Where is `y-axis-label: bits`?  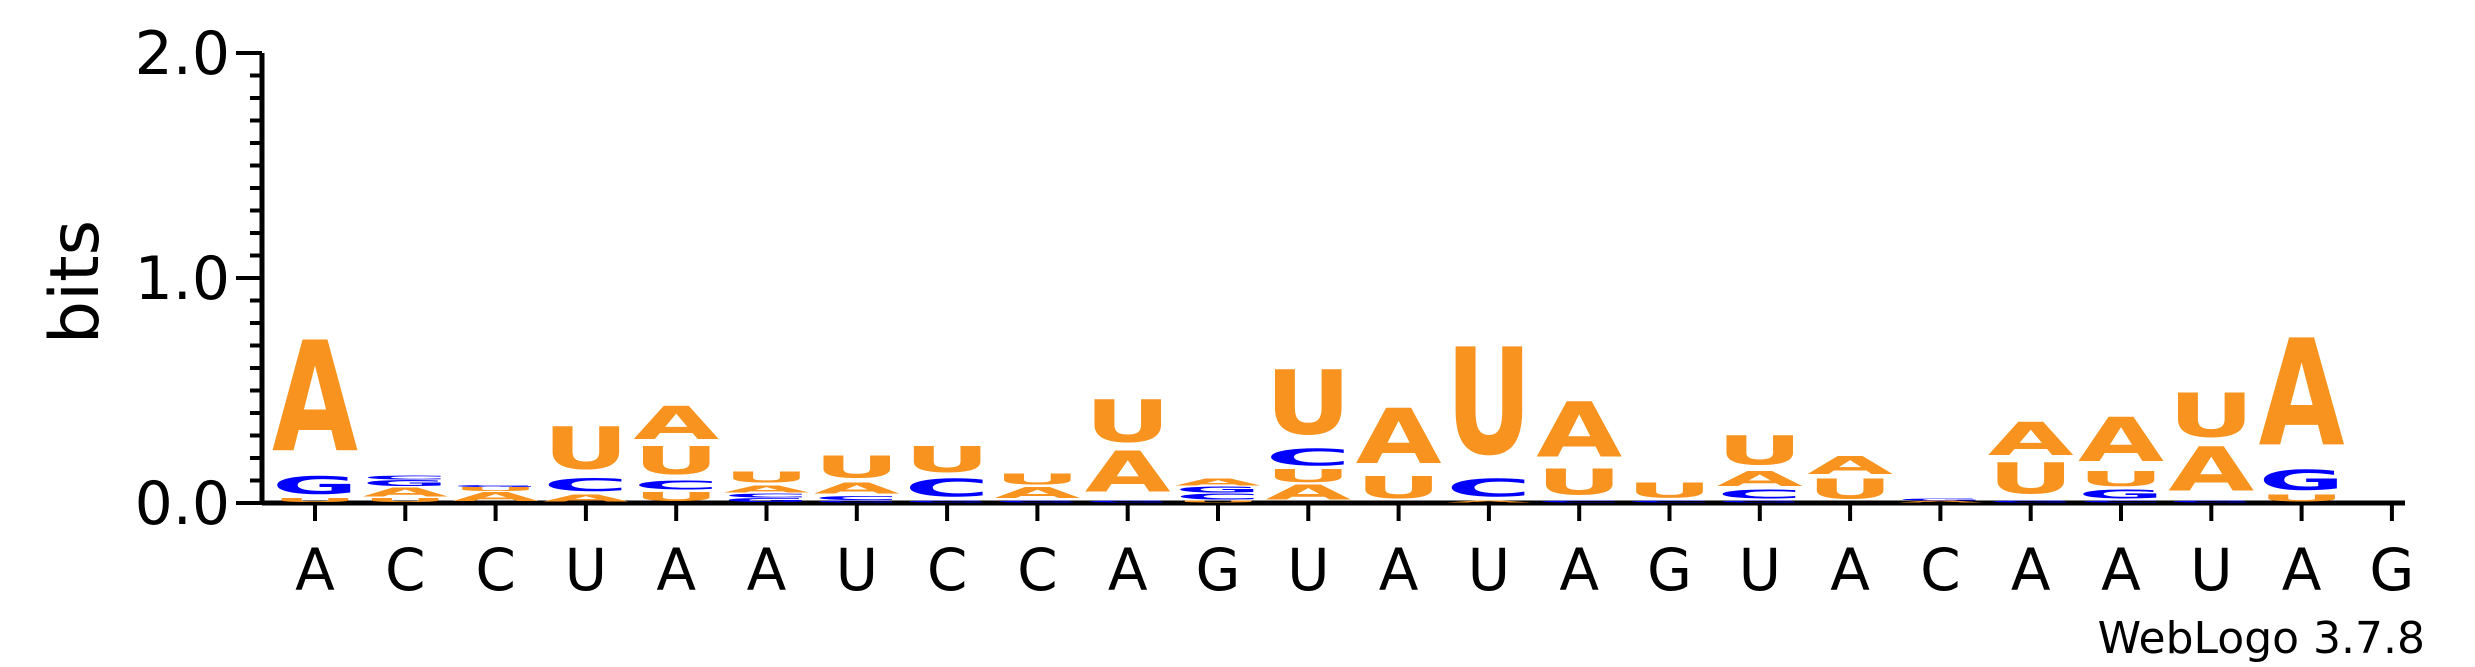
y-axis-label: bits is located at coordinates (75, 282).